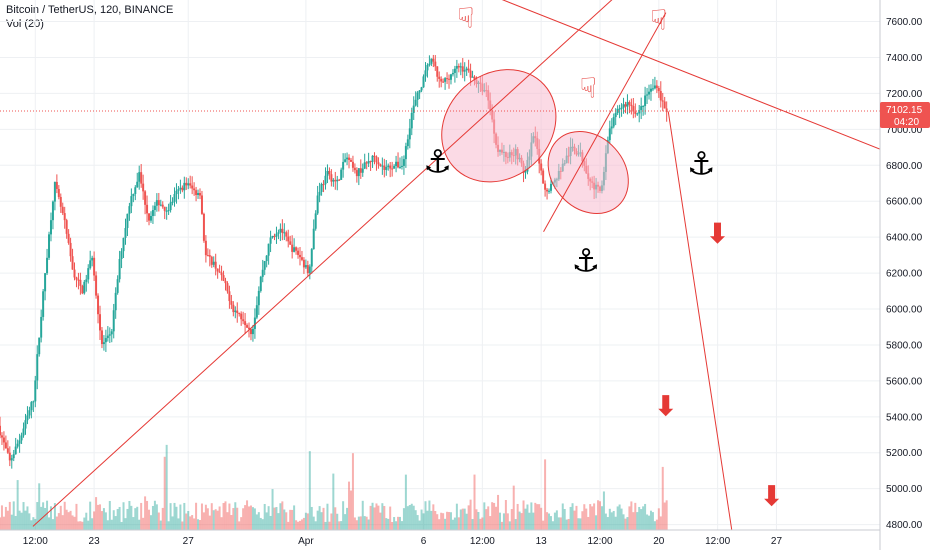  Describe the element at coordinates (690, 75) in the screenshot. I see `trendline` at that location.